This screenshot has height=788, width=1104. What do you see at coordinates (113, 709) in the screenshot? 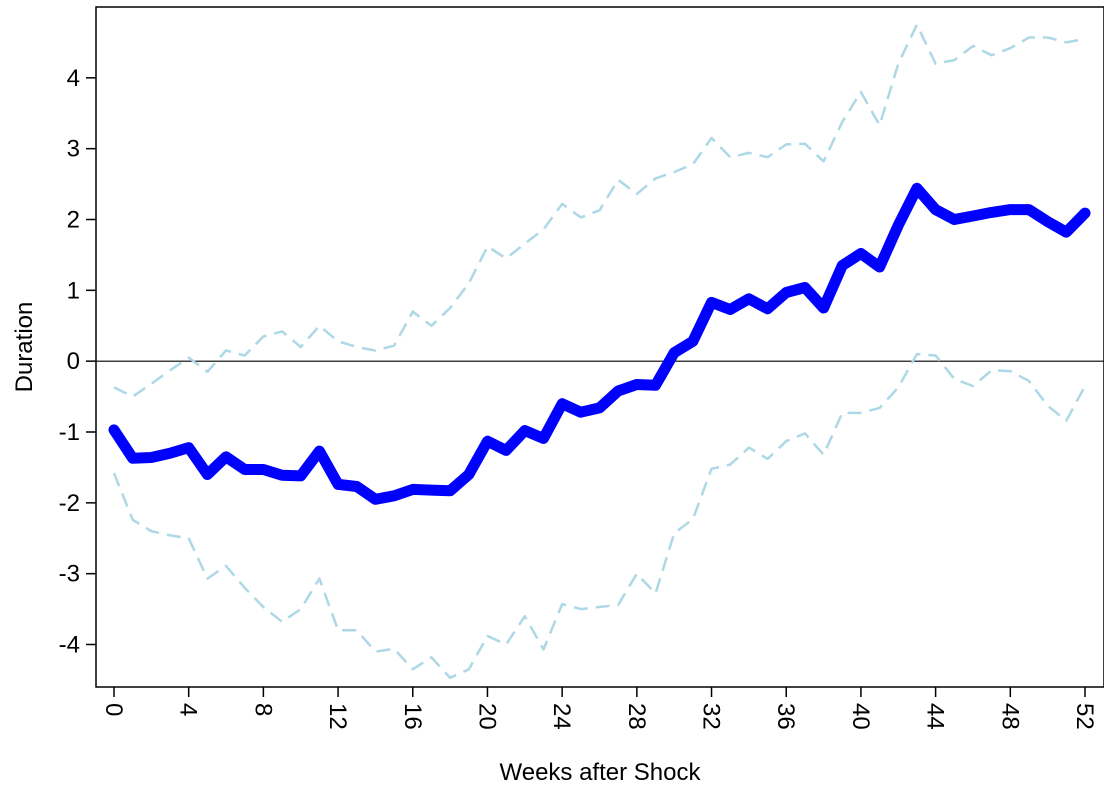
I see `x-tick-label: 0` at bounding box center [113, 709].